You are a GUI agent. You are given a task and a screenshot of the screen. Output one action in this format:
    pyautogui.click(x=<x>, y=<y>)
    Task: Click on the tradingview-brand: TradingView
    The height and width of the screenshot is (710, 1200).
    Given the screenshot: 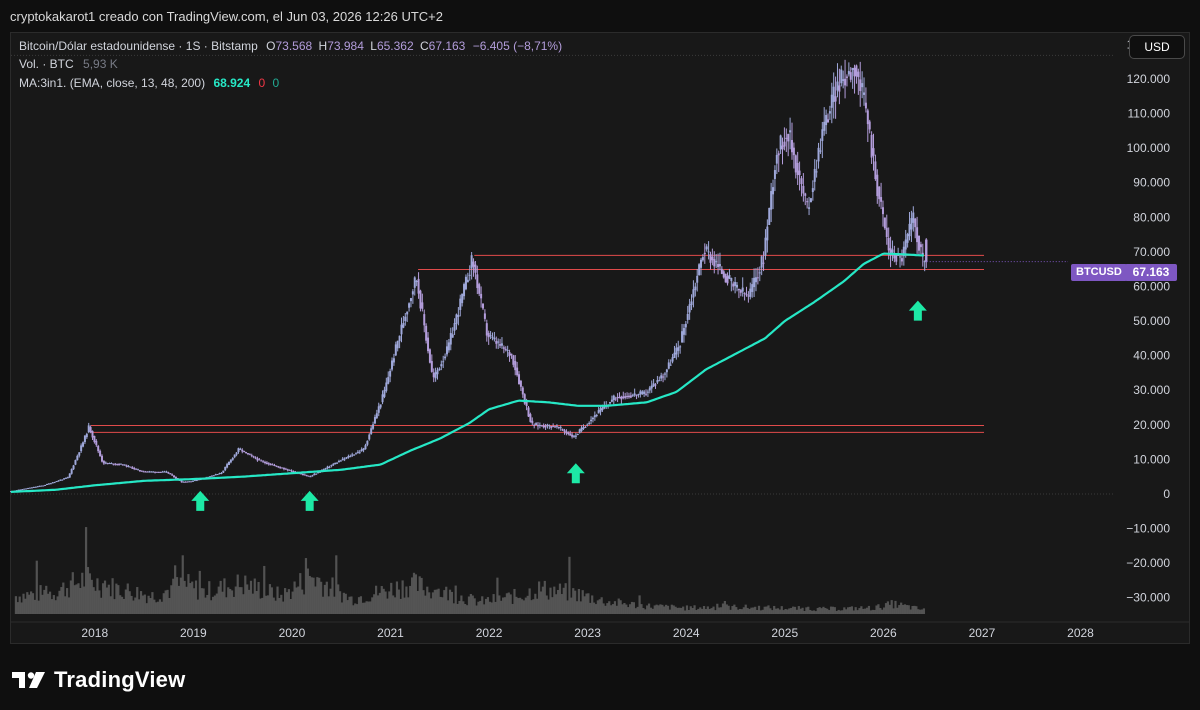 What is the action you would take?
    pyautogui.click(x=98, y=680)
    